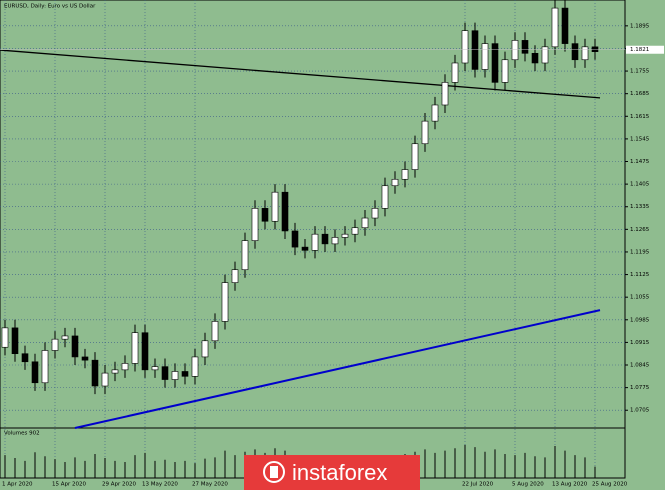  What do you see at coordinates (570, 485) in the screenshot?
I see `x-tick-label: 13 Aug 2020` at bounding box center [570, 485].